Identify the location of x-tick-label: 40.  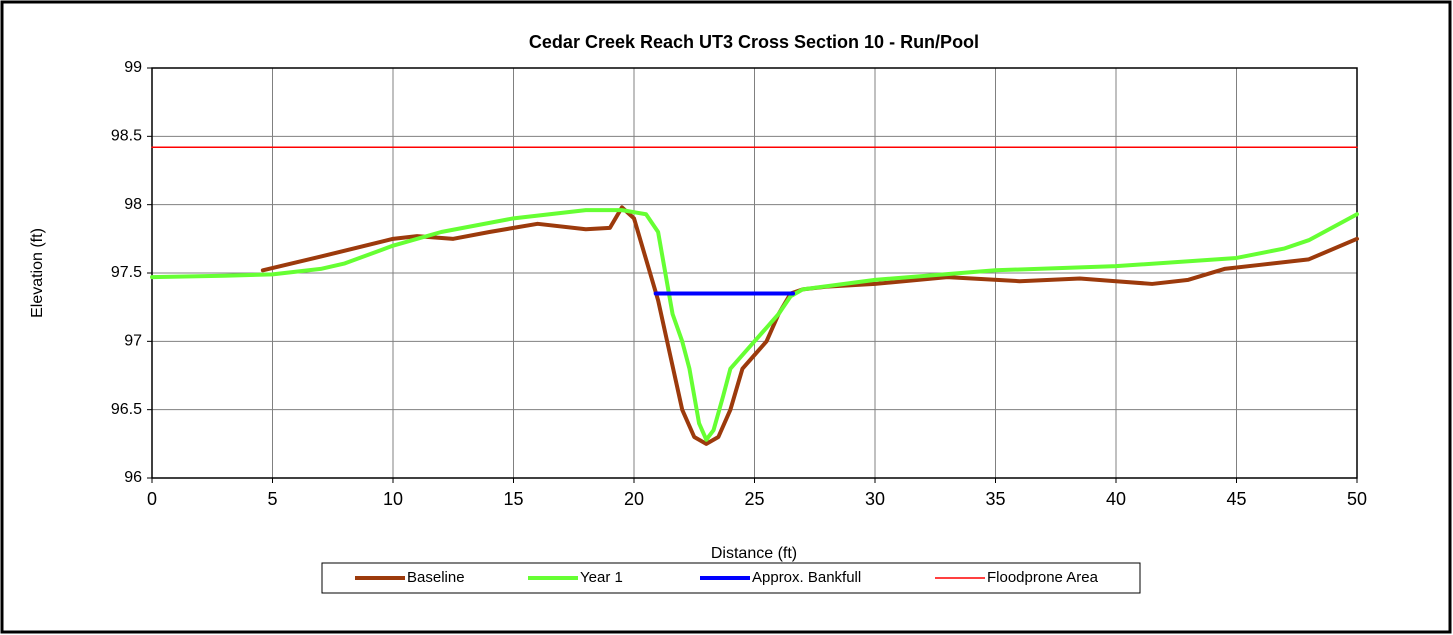
(1116, 499).